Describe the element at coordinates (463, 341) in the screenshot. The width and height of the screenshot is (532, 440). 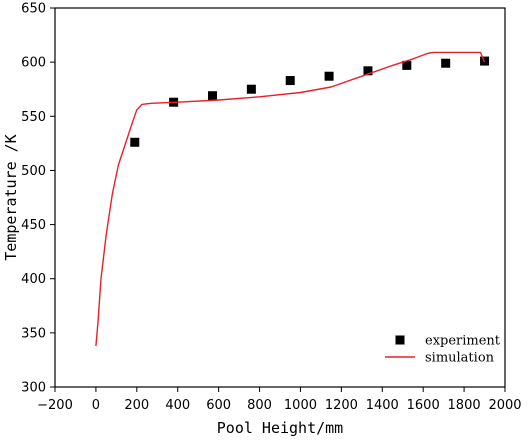
I see `legend-label-experiment: experiment` at that location.